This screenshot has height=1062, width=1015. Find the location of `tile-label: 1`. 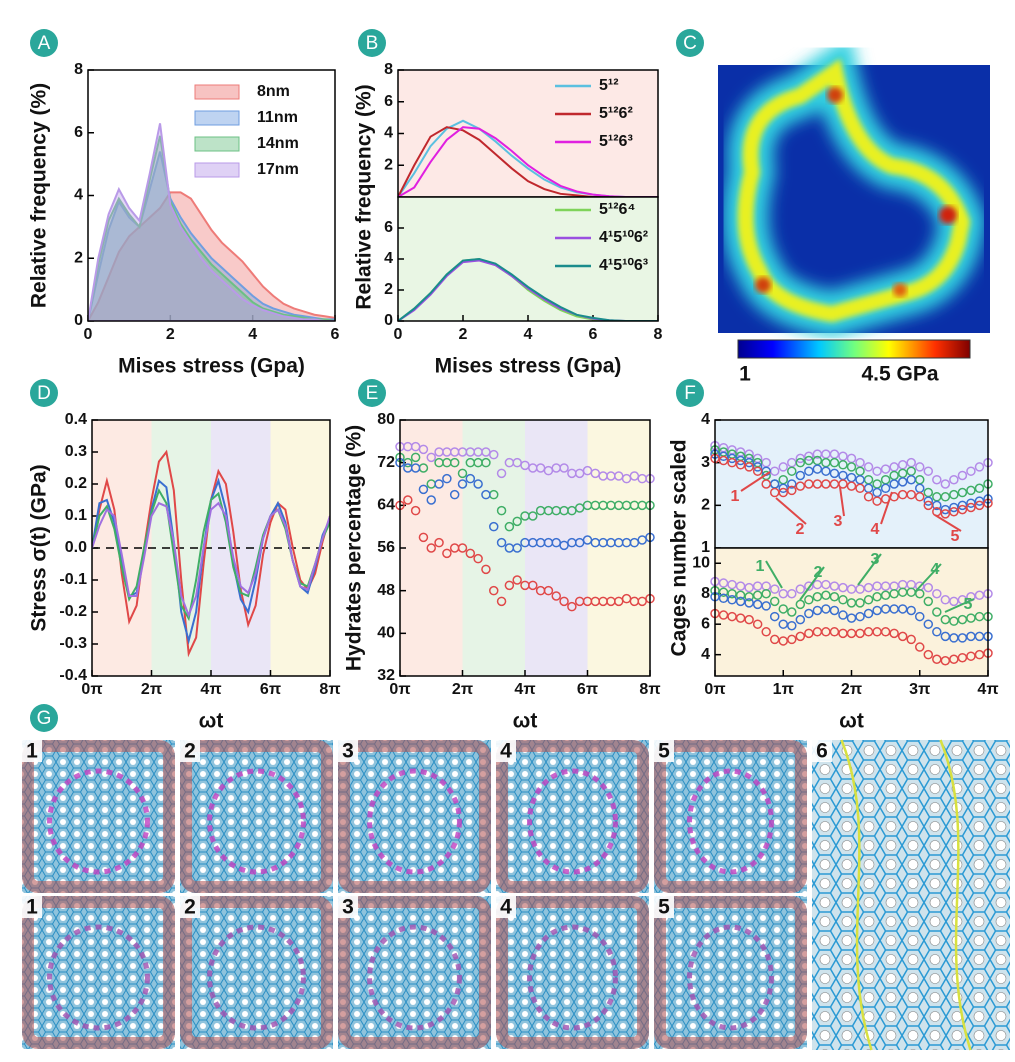

tile-label: 1 is located at coordinates (32, 751).